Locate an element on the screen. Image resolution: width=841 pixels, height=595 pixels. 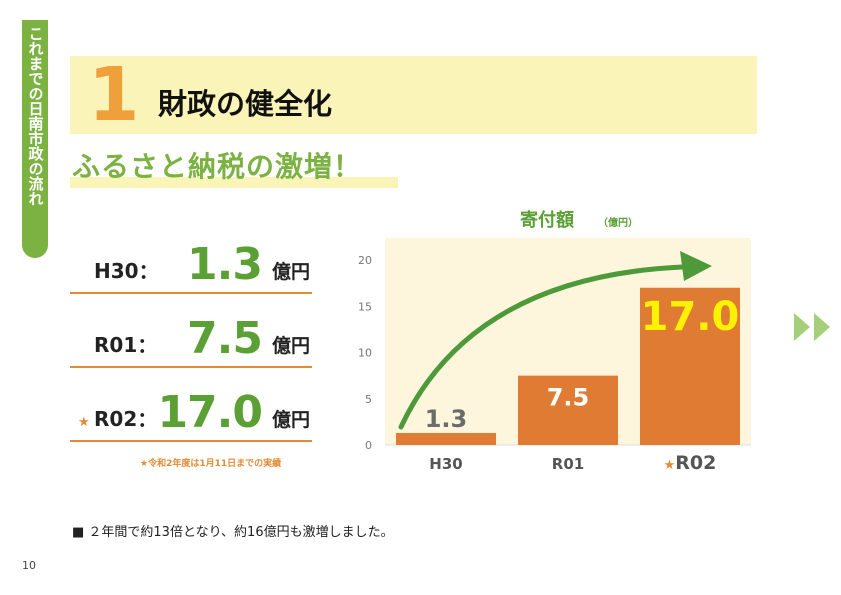
donation-row-r02: ★ R02： 17.0 億円 is located at coordinates (191, 411).